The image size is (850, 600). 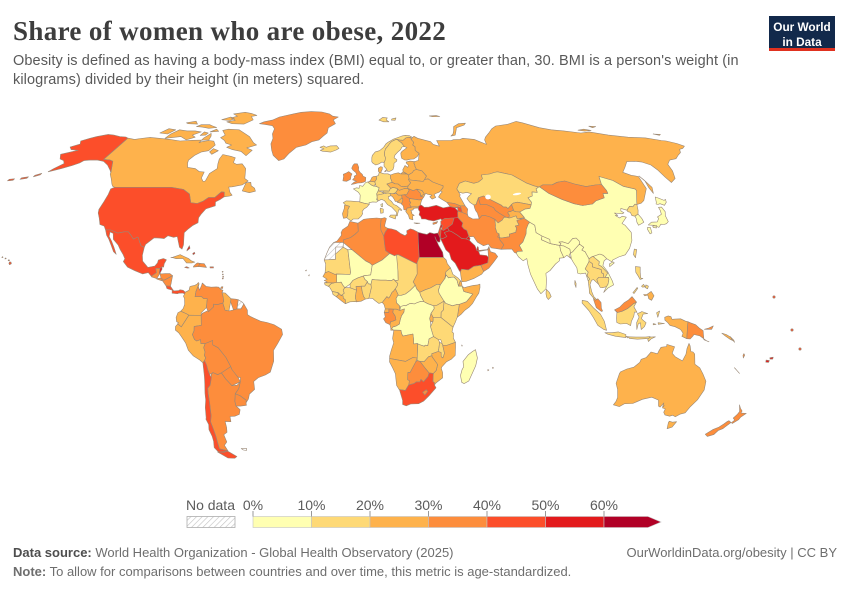 I want to click on svg-text: 20%, so click(x=370, y=505).